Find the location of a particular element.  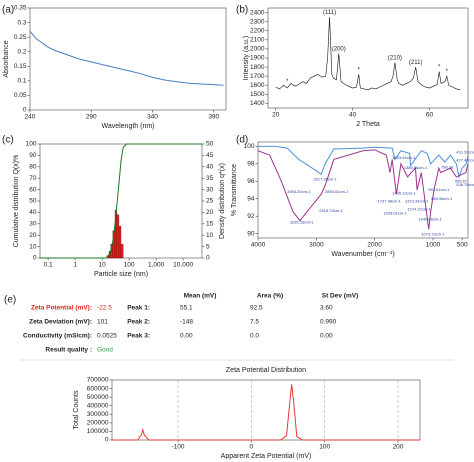

peak-value: 3.60 is located at coordinates (326, 308).